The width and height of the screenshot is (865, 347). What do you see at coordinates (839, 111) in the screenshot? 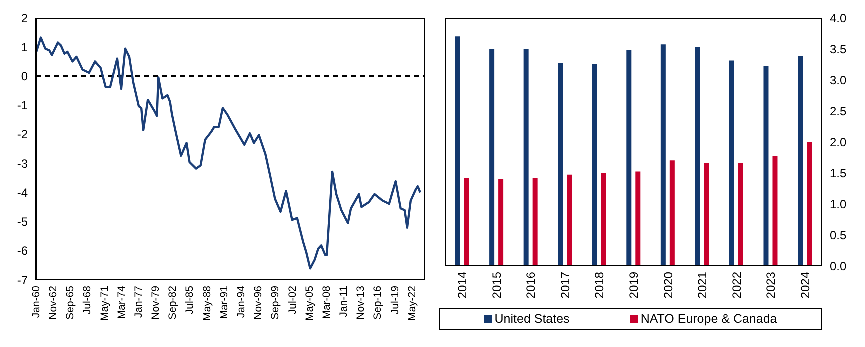
I see `y-tick-label: 2.5` at bounding box center [839, 111].